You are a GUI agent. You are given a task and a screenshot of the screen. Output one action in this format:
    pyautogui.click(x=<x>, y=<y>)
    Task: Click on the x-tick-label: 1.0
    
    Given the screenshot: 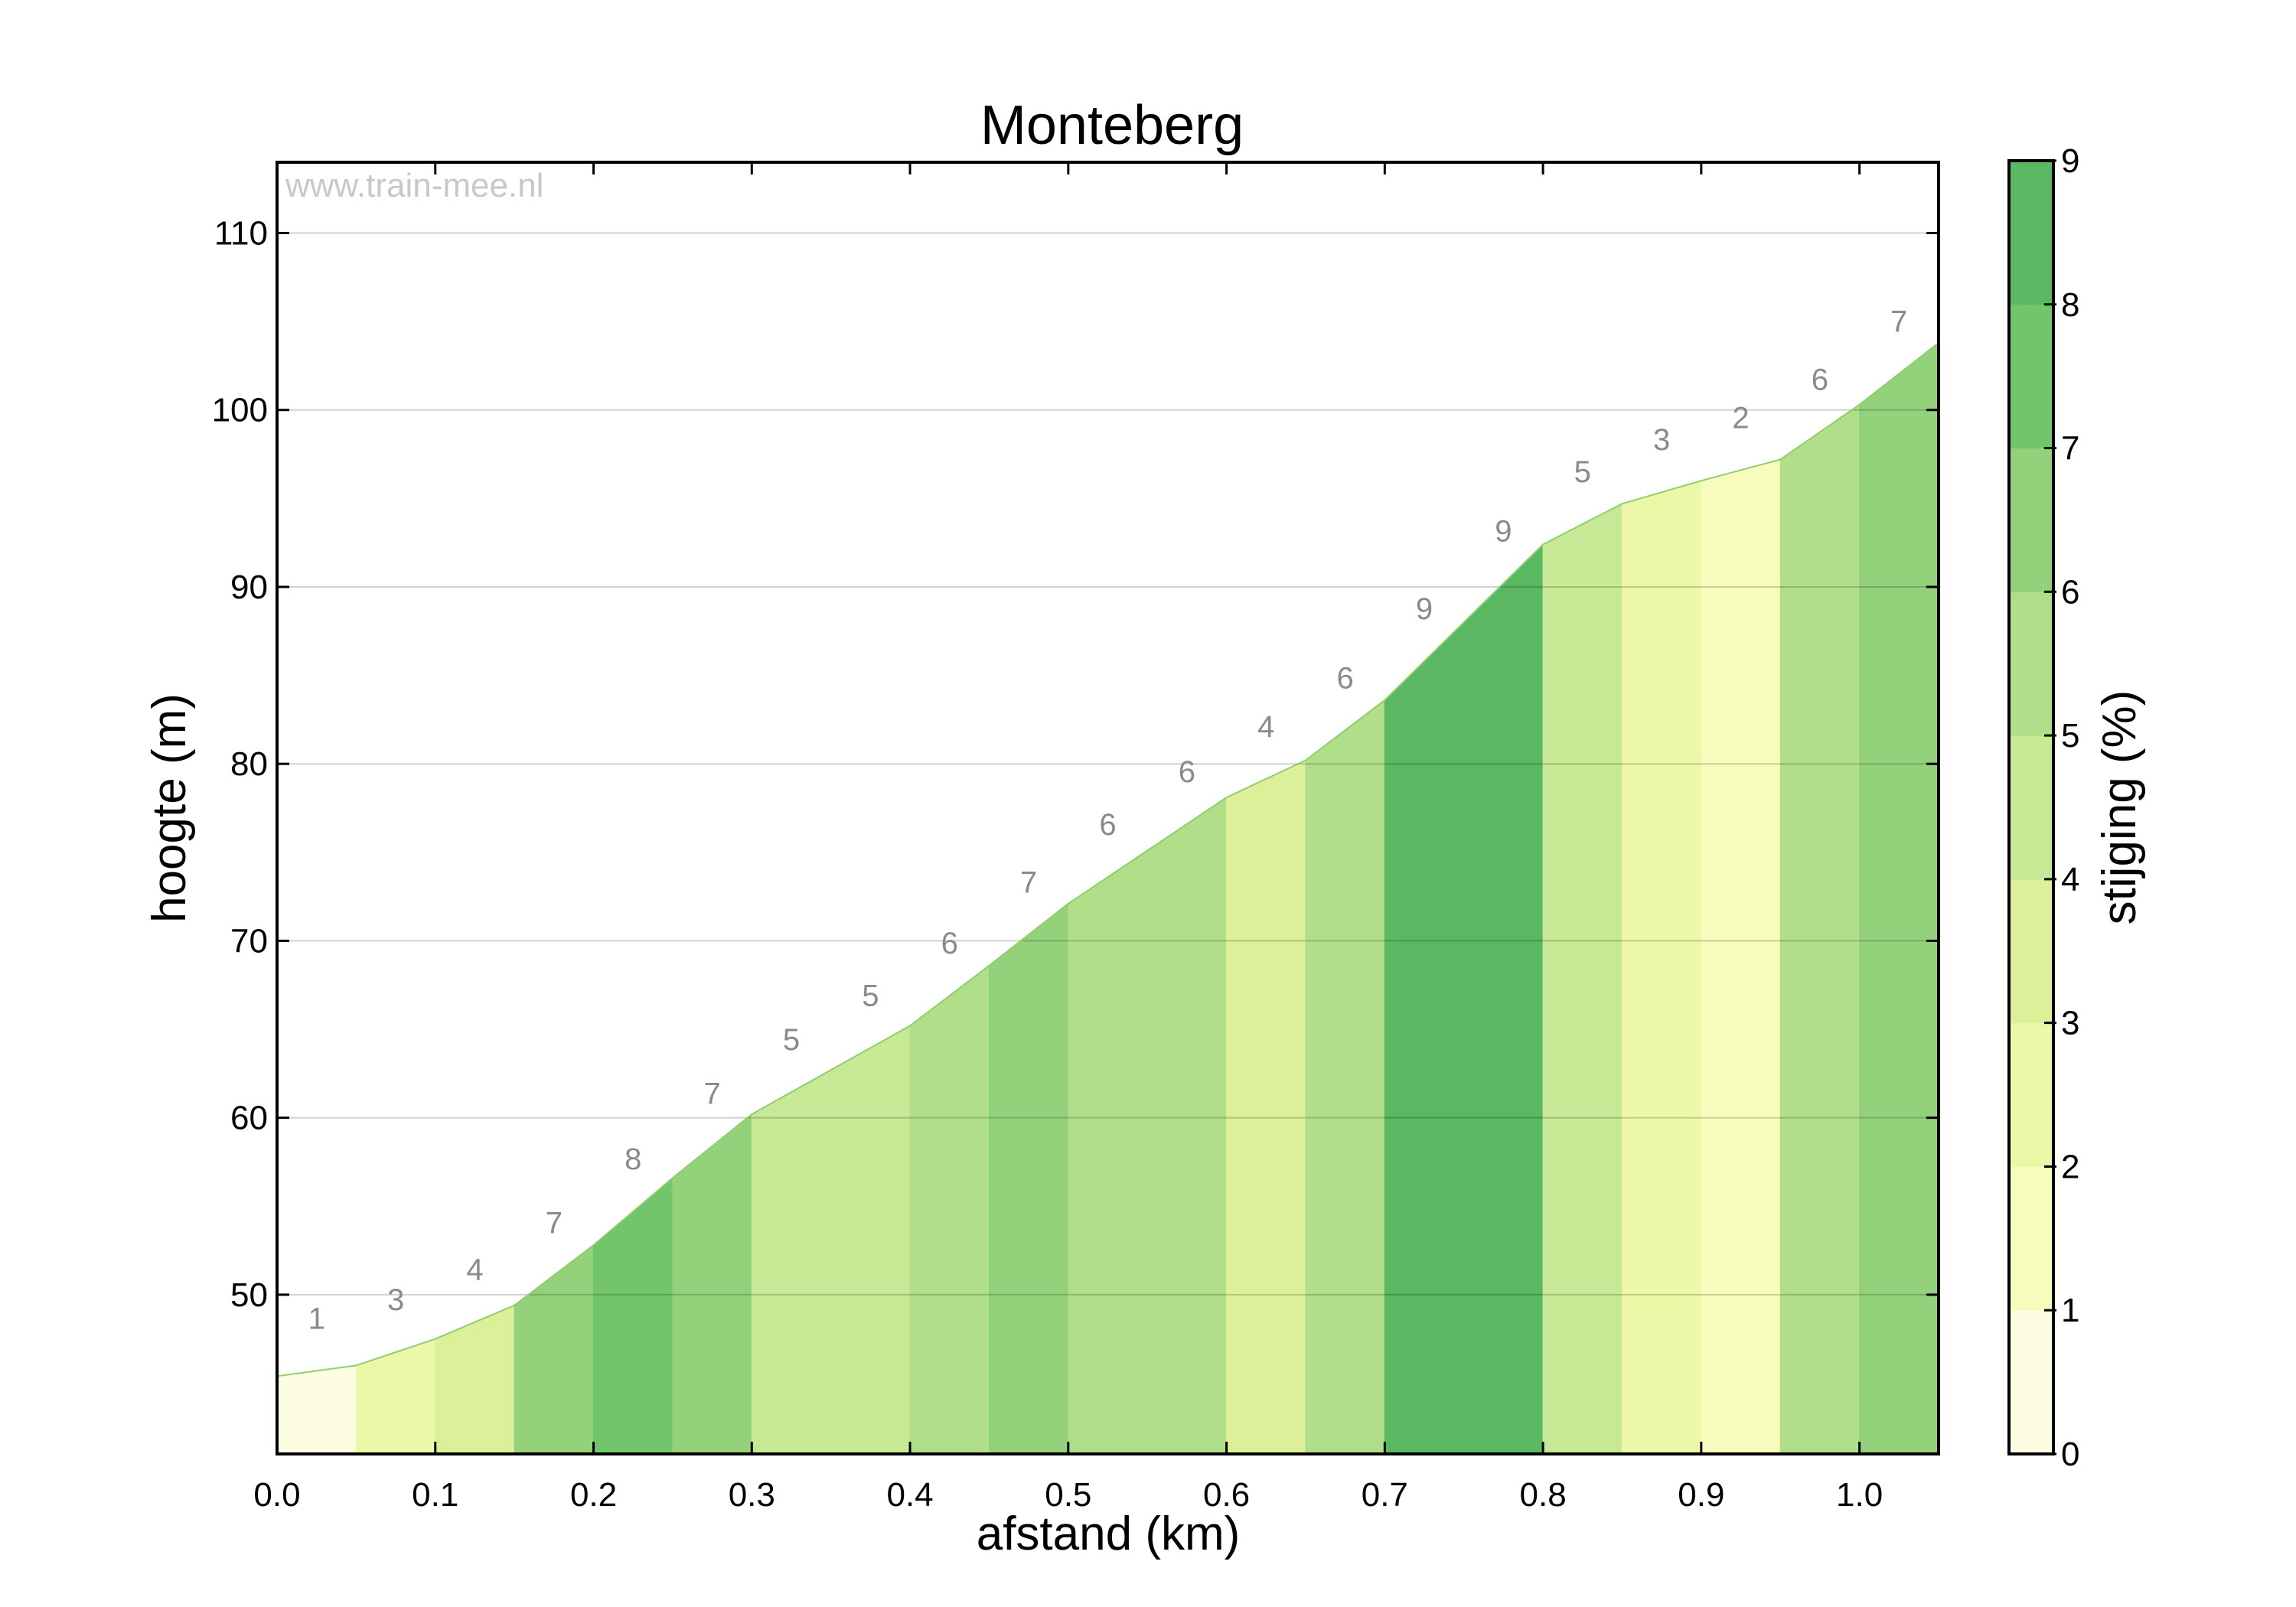 What is the action you would take?
    pyautogui.click(x=1859, y=1495)
    